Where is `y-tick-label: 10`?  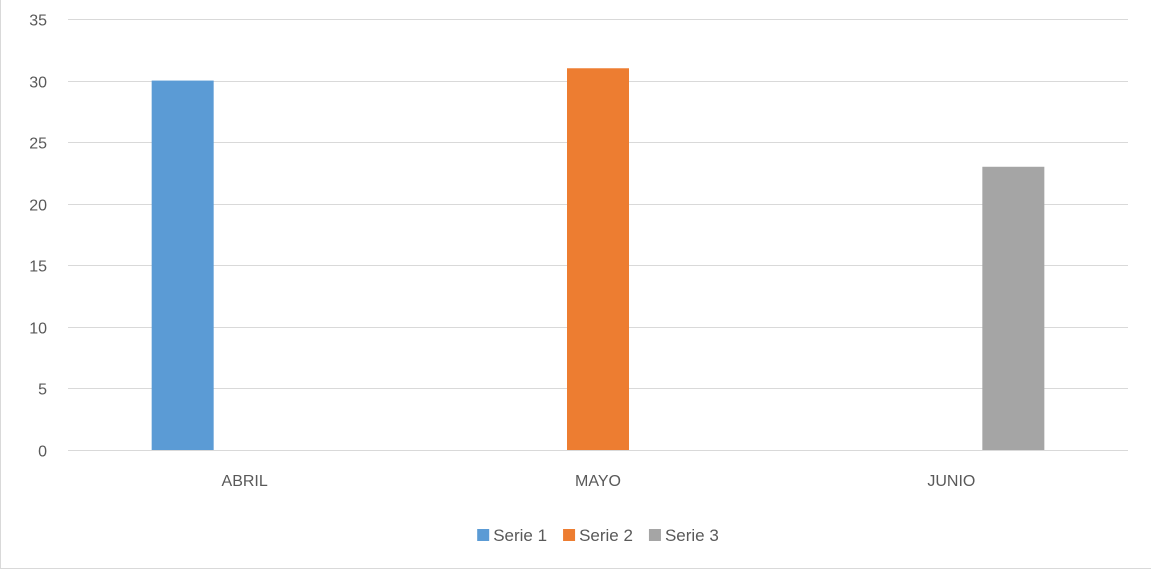
y-tick-label: 10 is located at coordinates (38, 329).